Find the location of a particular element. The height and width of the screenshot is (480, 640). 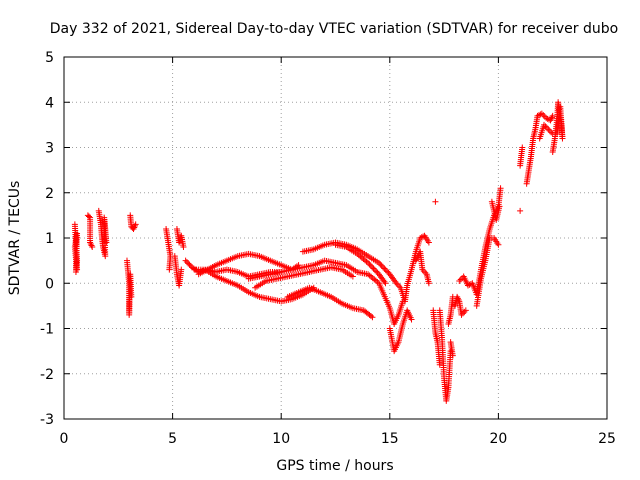

y-tick-label: 4 is located at coordinates (49, 103).